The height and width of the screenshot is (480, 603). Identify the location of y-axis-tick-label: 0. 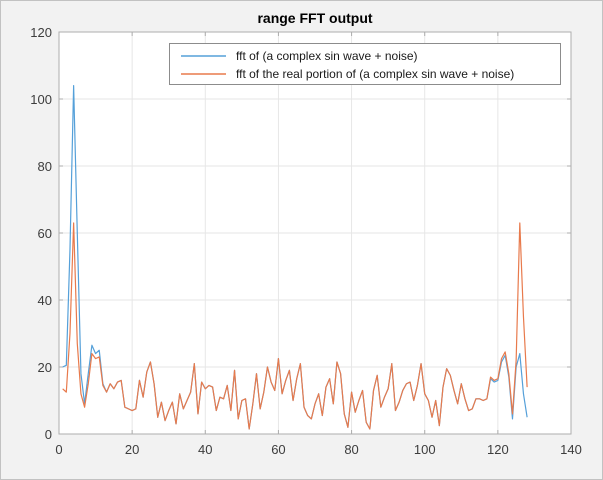
(48, 434).